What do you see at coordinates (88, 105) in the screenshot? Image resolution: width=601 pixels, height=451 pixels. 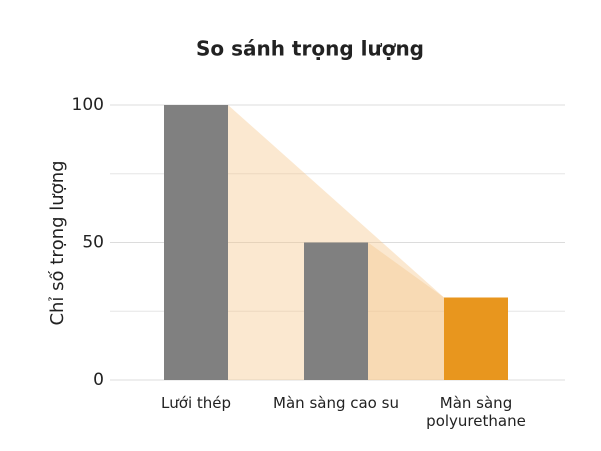 I see `y-tick-label: 100` at bounding box center [88, 105].